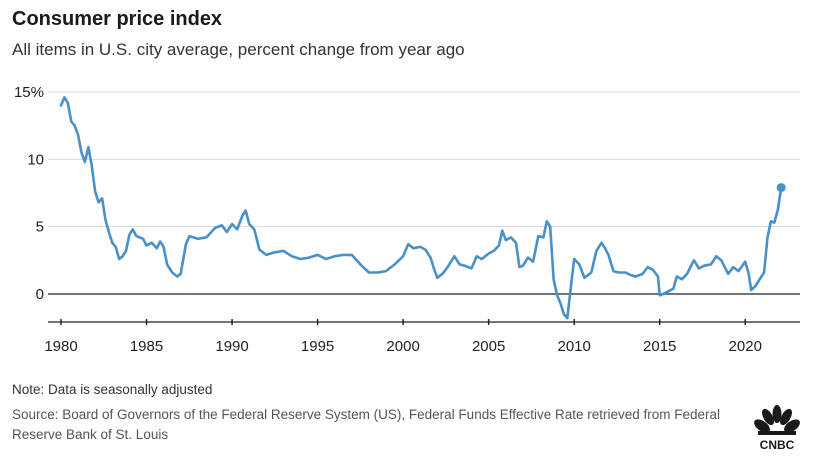  What do you see at coordinates (402, 346) in the screenshot?
I see `x-tick-label: 2000` at bounding box center [402, 346].